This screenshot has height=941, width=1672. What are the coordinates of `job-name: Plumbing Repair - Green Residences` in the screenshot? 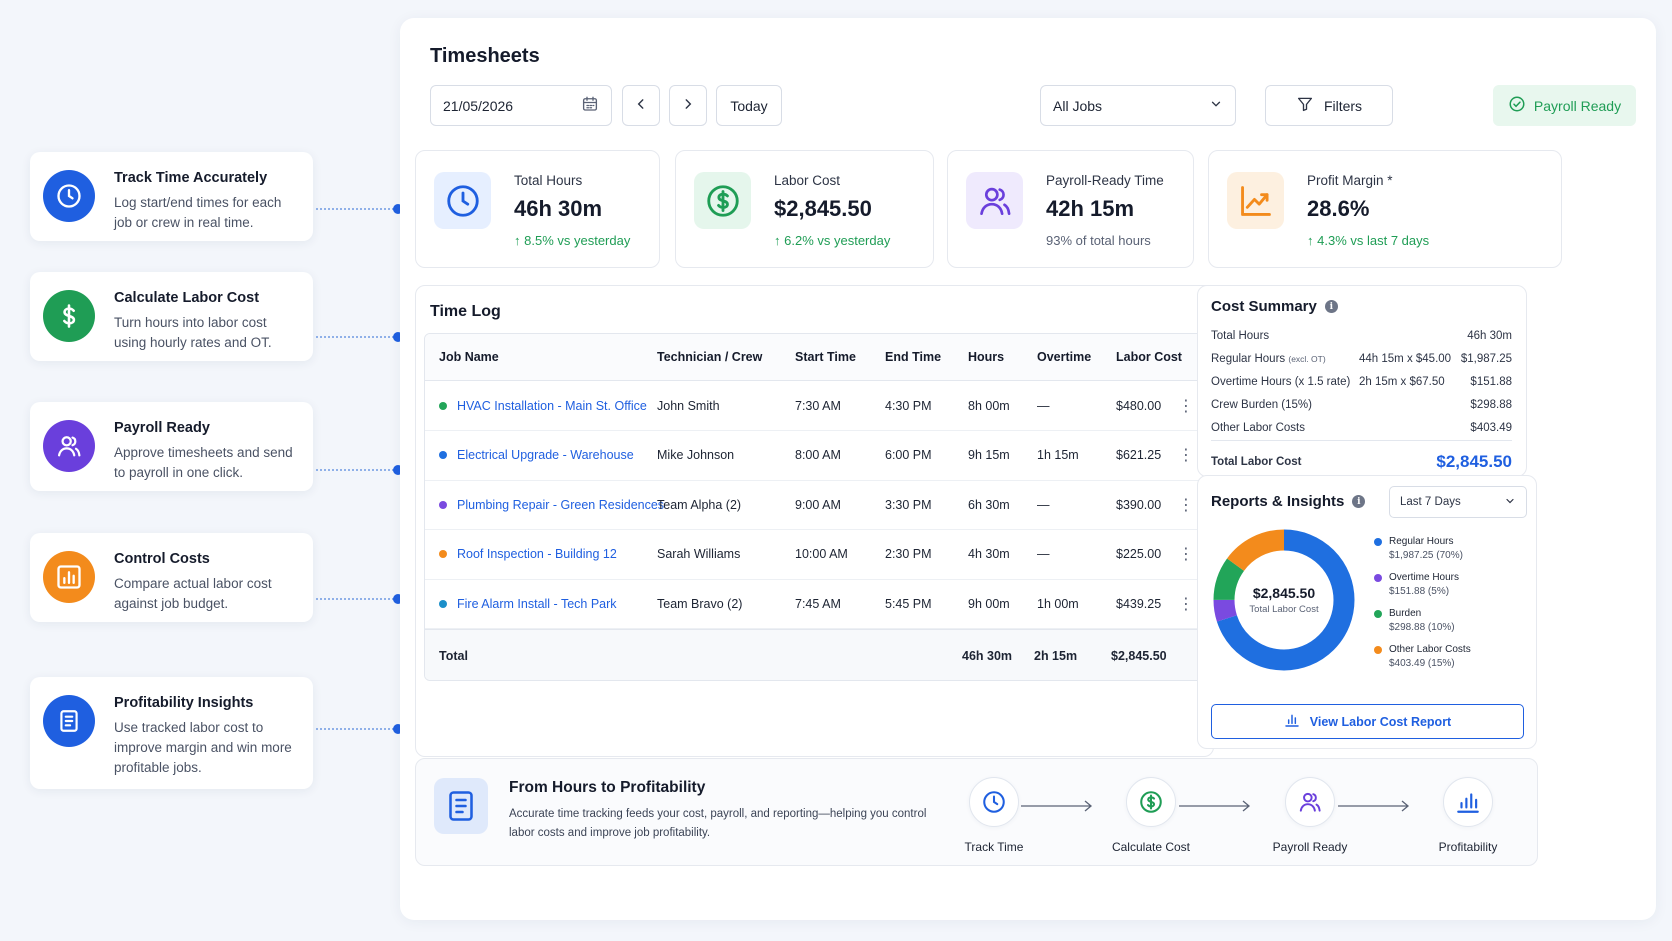 It's located at (561, 504).